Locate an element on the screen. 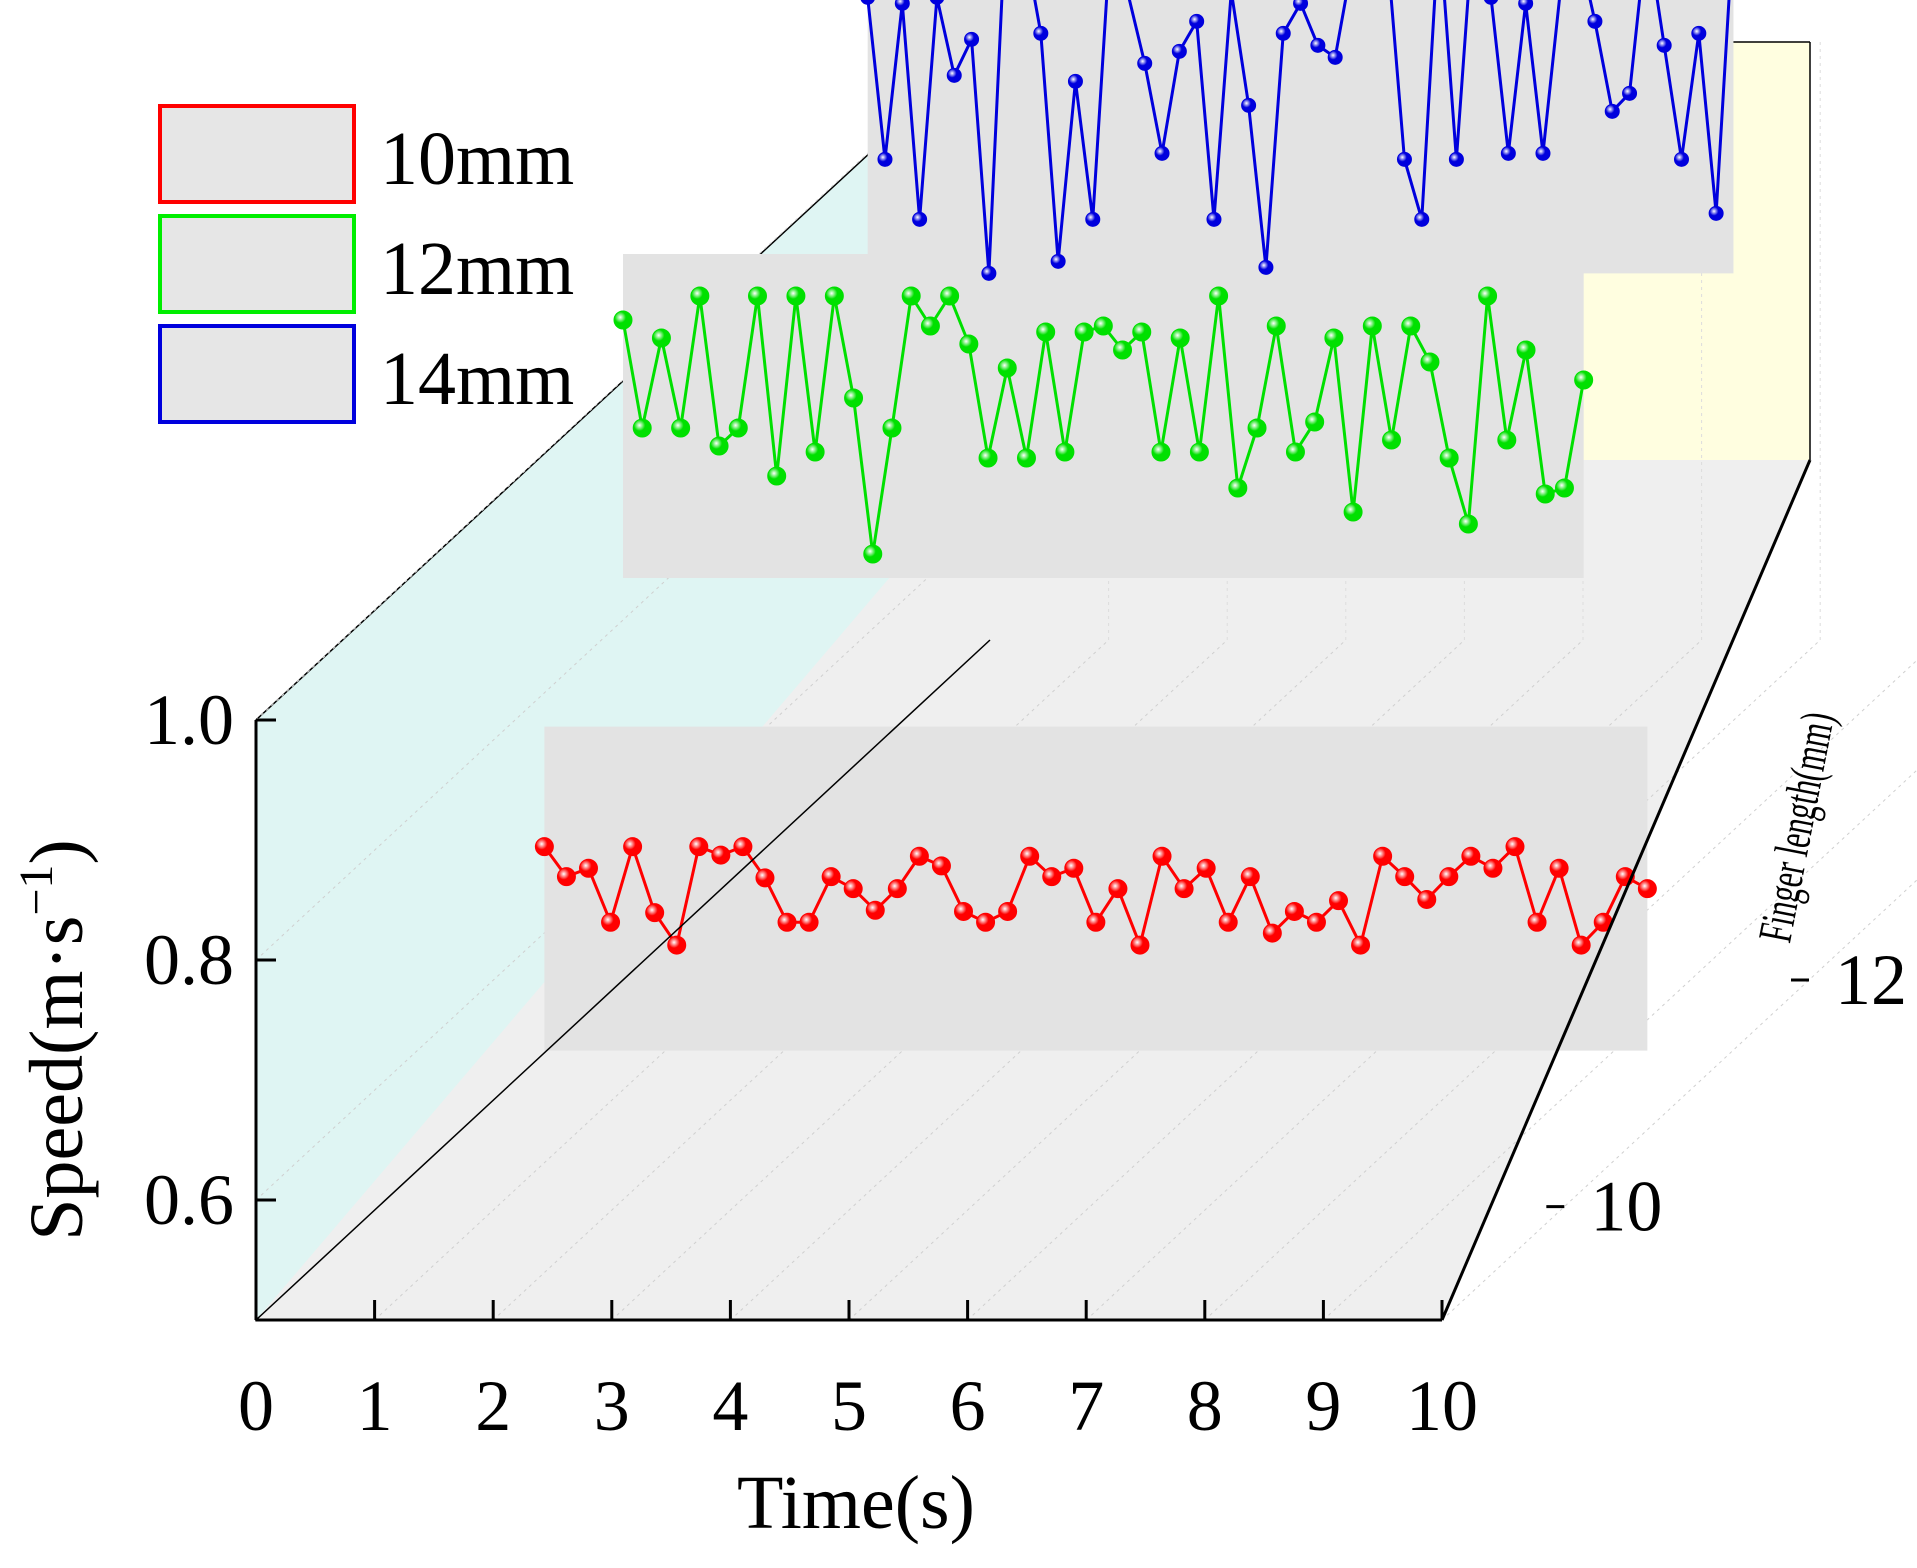  legend-label-14mm: 14mm is located at coordinates (477, 379).